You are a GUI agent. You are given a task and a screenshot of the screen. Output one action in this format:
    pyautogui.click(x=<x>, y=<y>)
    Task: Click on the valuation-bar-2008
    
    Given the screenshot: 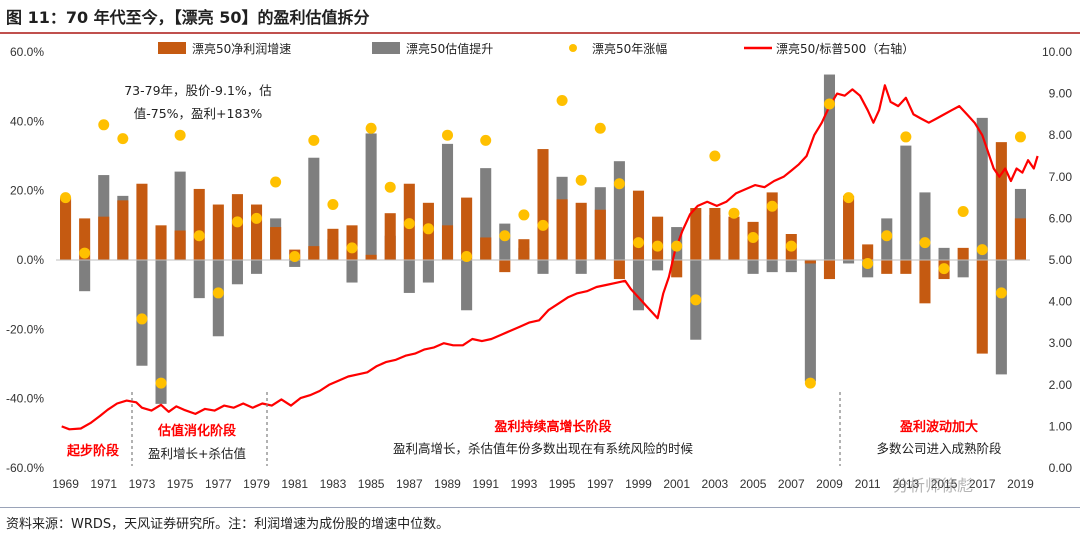 What is the action you would take?
    pyautogui.click(x=810, y=321)
    